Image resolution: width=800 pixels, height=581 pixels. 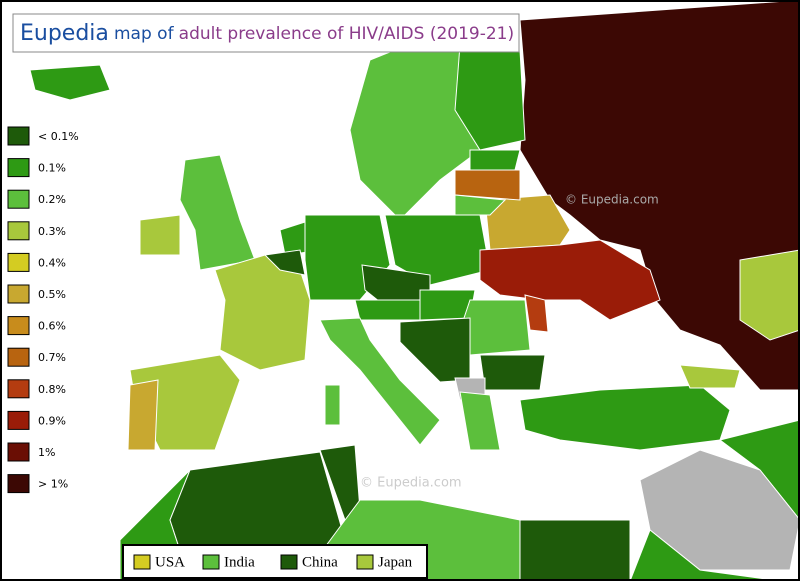 I want to click on comparison-label: USA, so click(x=170, y=562).